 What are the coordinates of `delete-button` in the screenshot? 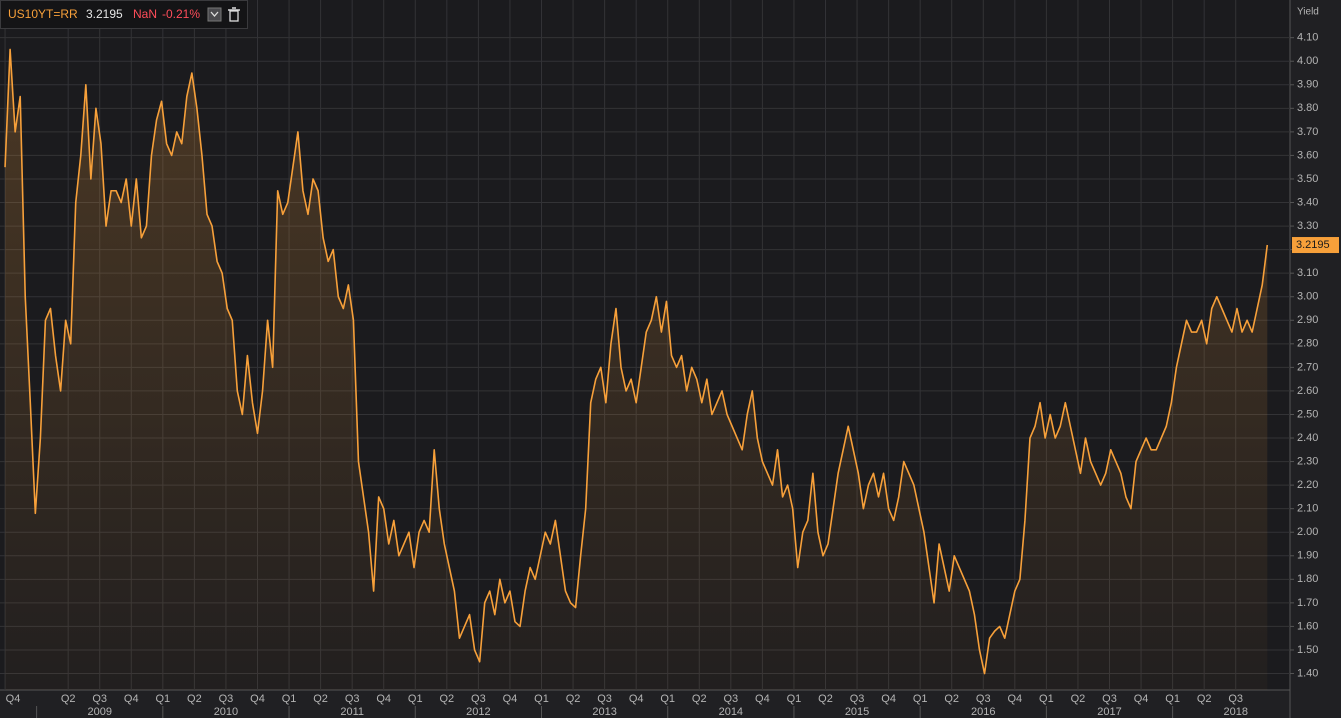 It's located at (234, 14).